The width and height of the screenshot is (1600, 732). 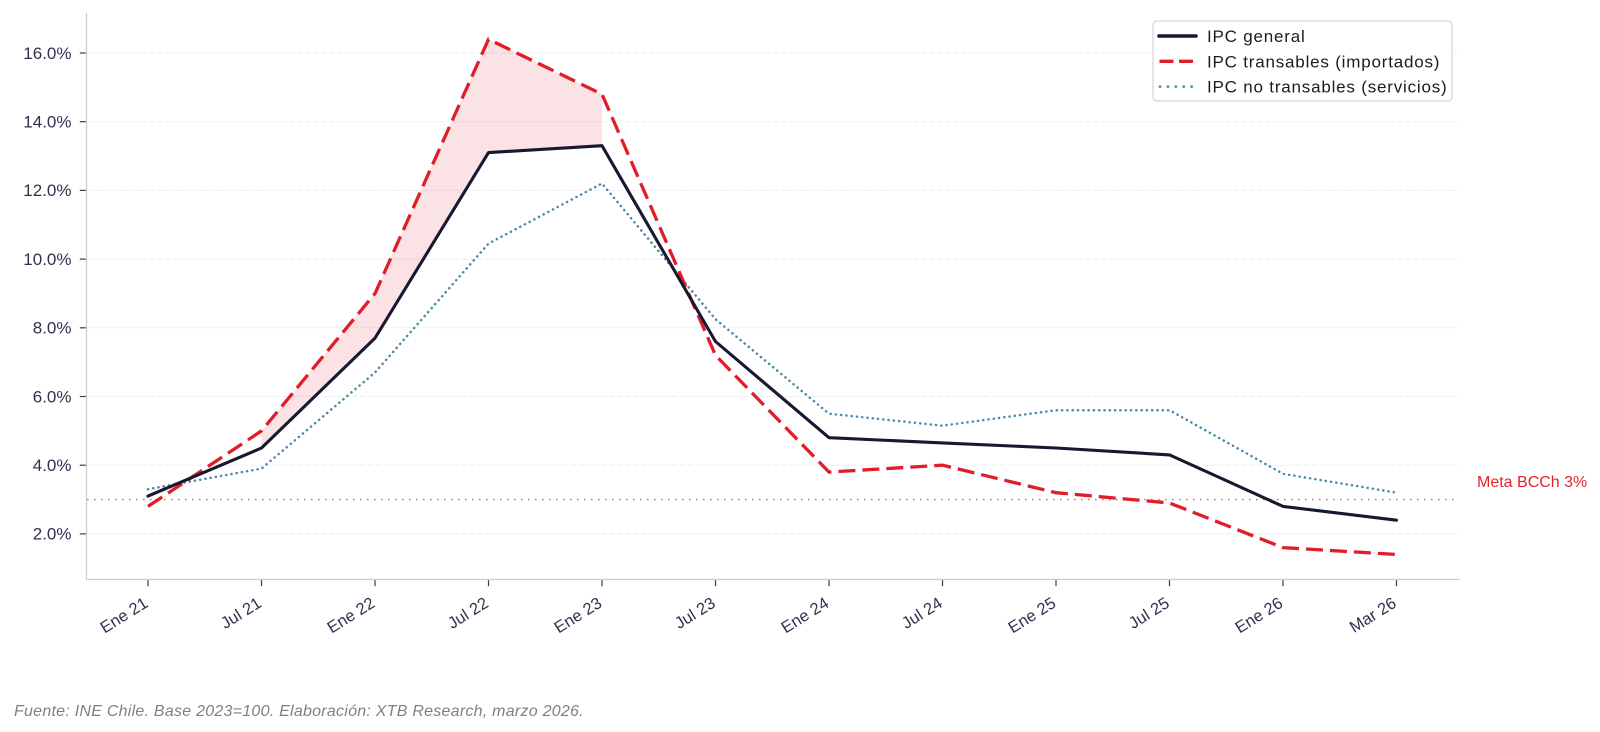 I want to click on svg-text: Jul 21, so click(x=241, y=613).